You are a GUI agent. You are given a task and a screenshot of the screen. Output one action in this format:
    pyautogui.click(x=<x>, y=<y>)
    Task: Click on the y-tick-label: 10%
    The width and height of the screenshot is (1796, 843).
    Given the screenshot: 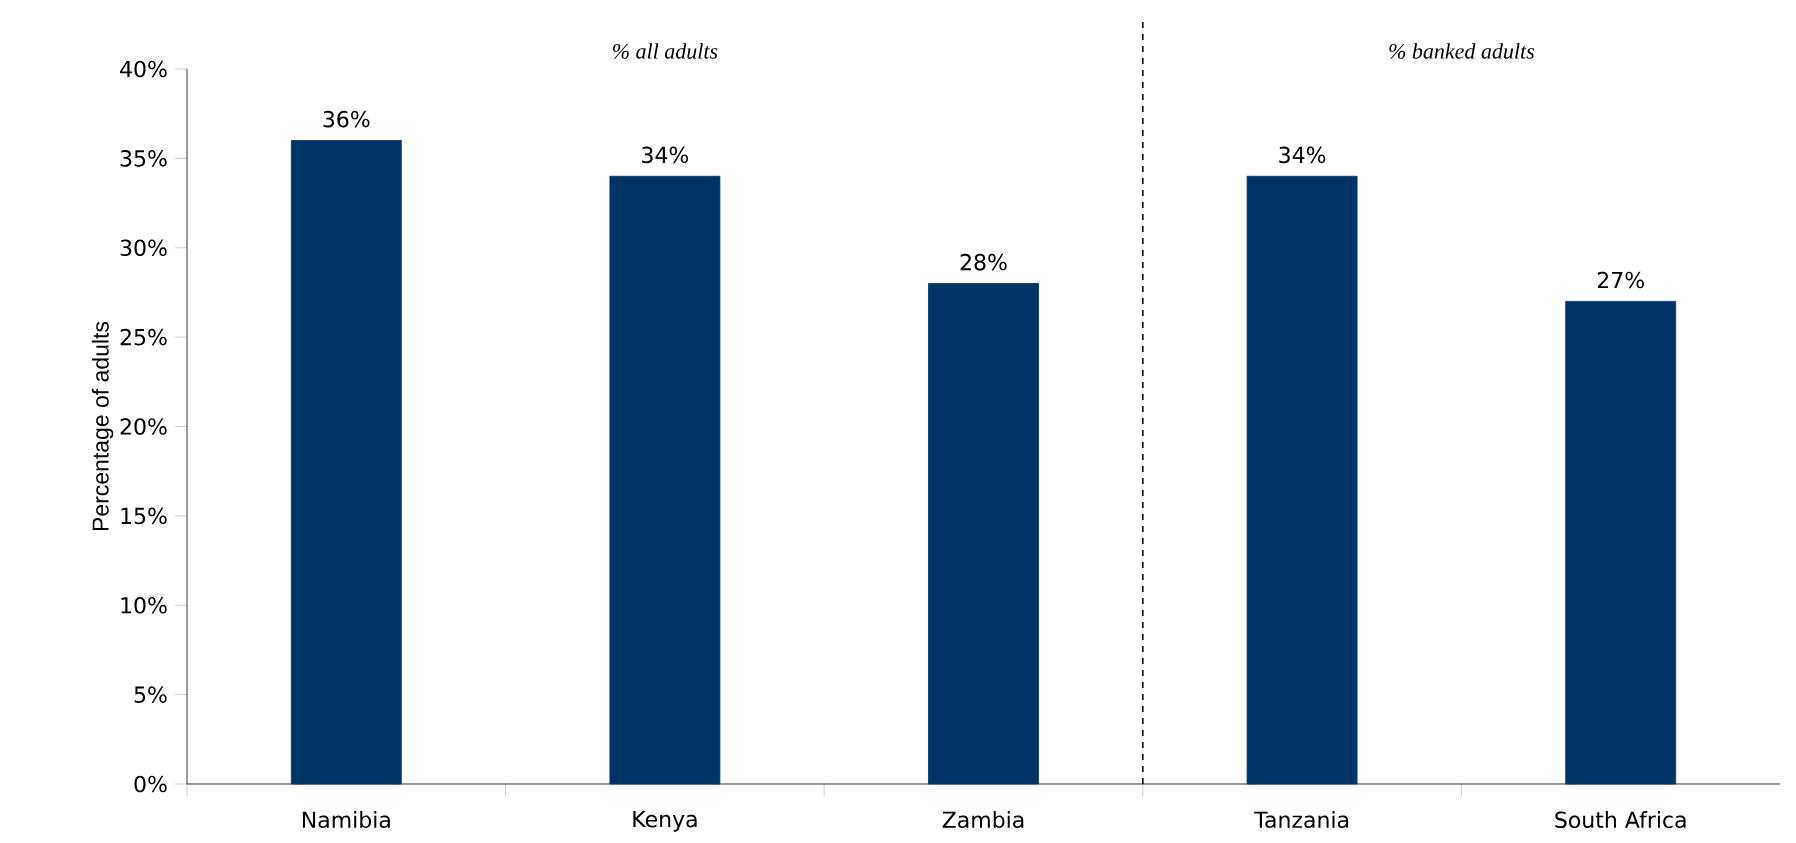 What is the action you would take?
    pyautogui.click(x=144, y=605)
    